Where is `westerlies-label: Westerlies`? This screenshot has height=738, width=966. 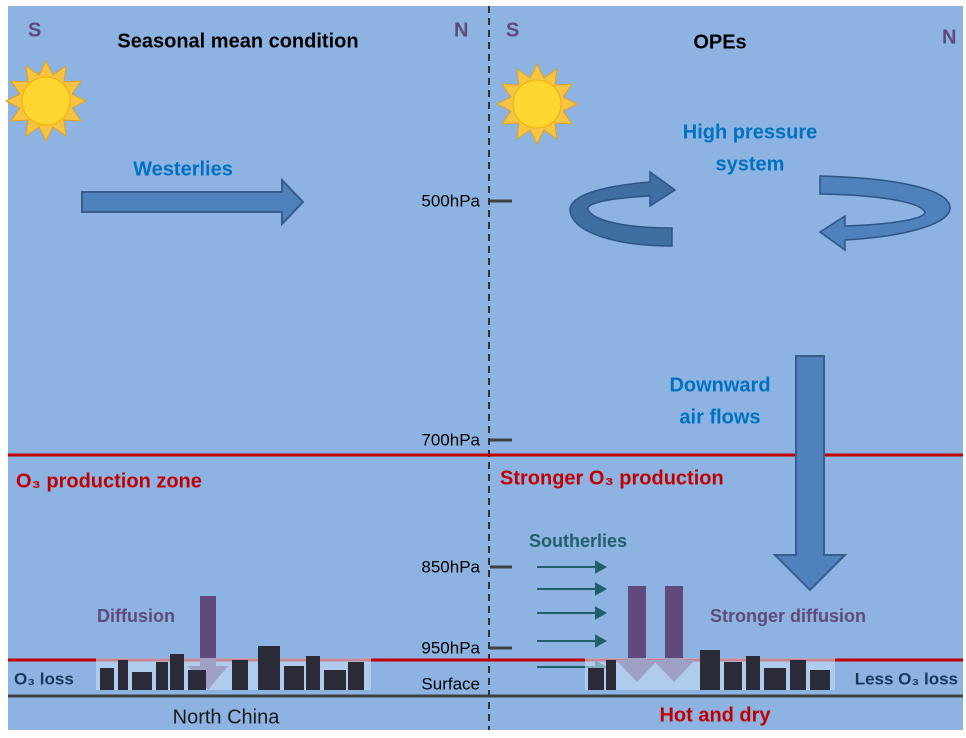 westerlies-label: Westerlies is located at coordinates (183, 169).